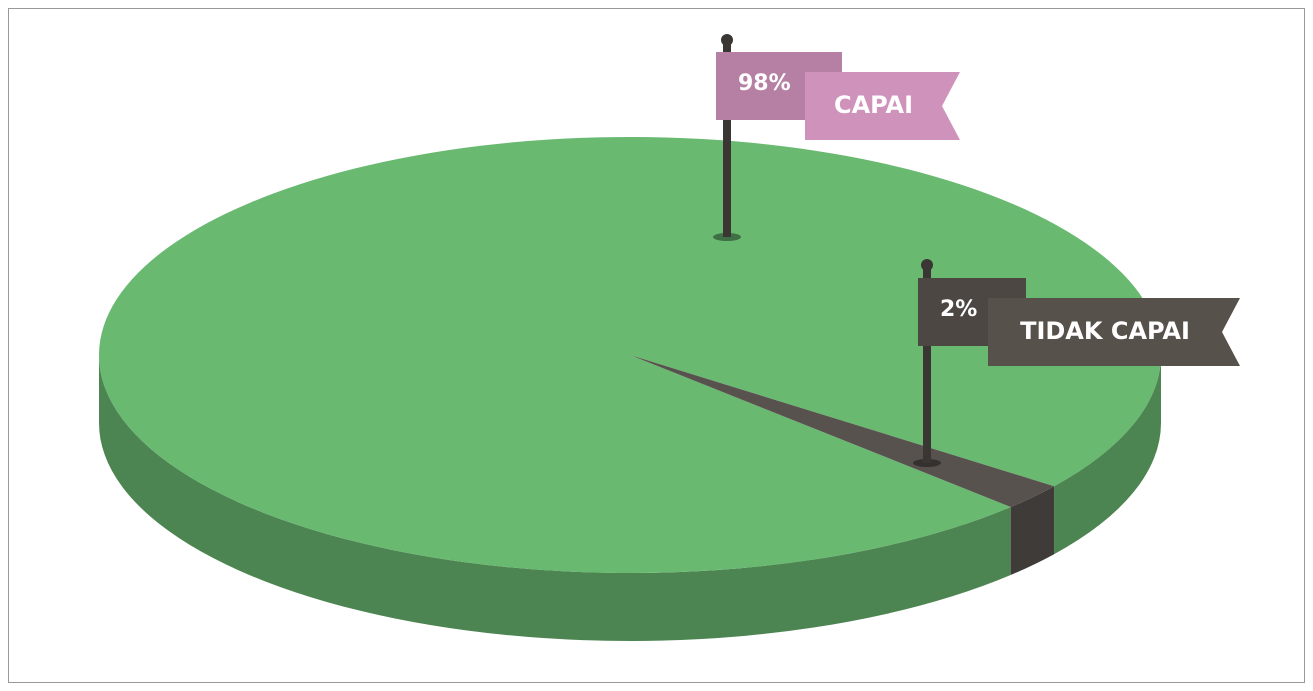  What do you see at coordinates (873, 105) in the screenshot?
I see `flag-name: CAPAI` at bounding box center [873, 105].